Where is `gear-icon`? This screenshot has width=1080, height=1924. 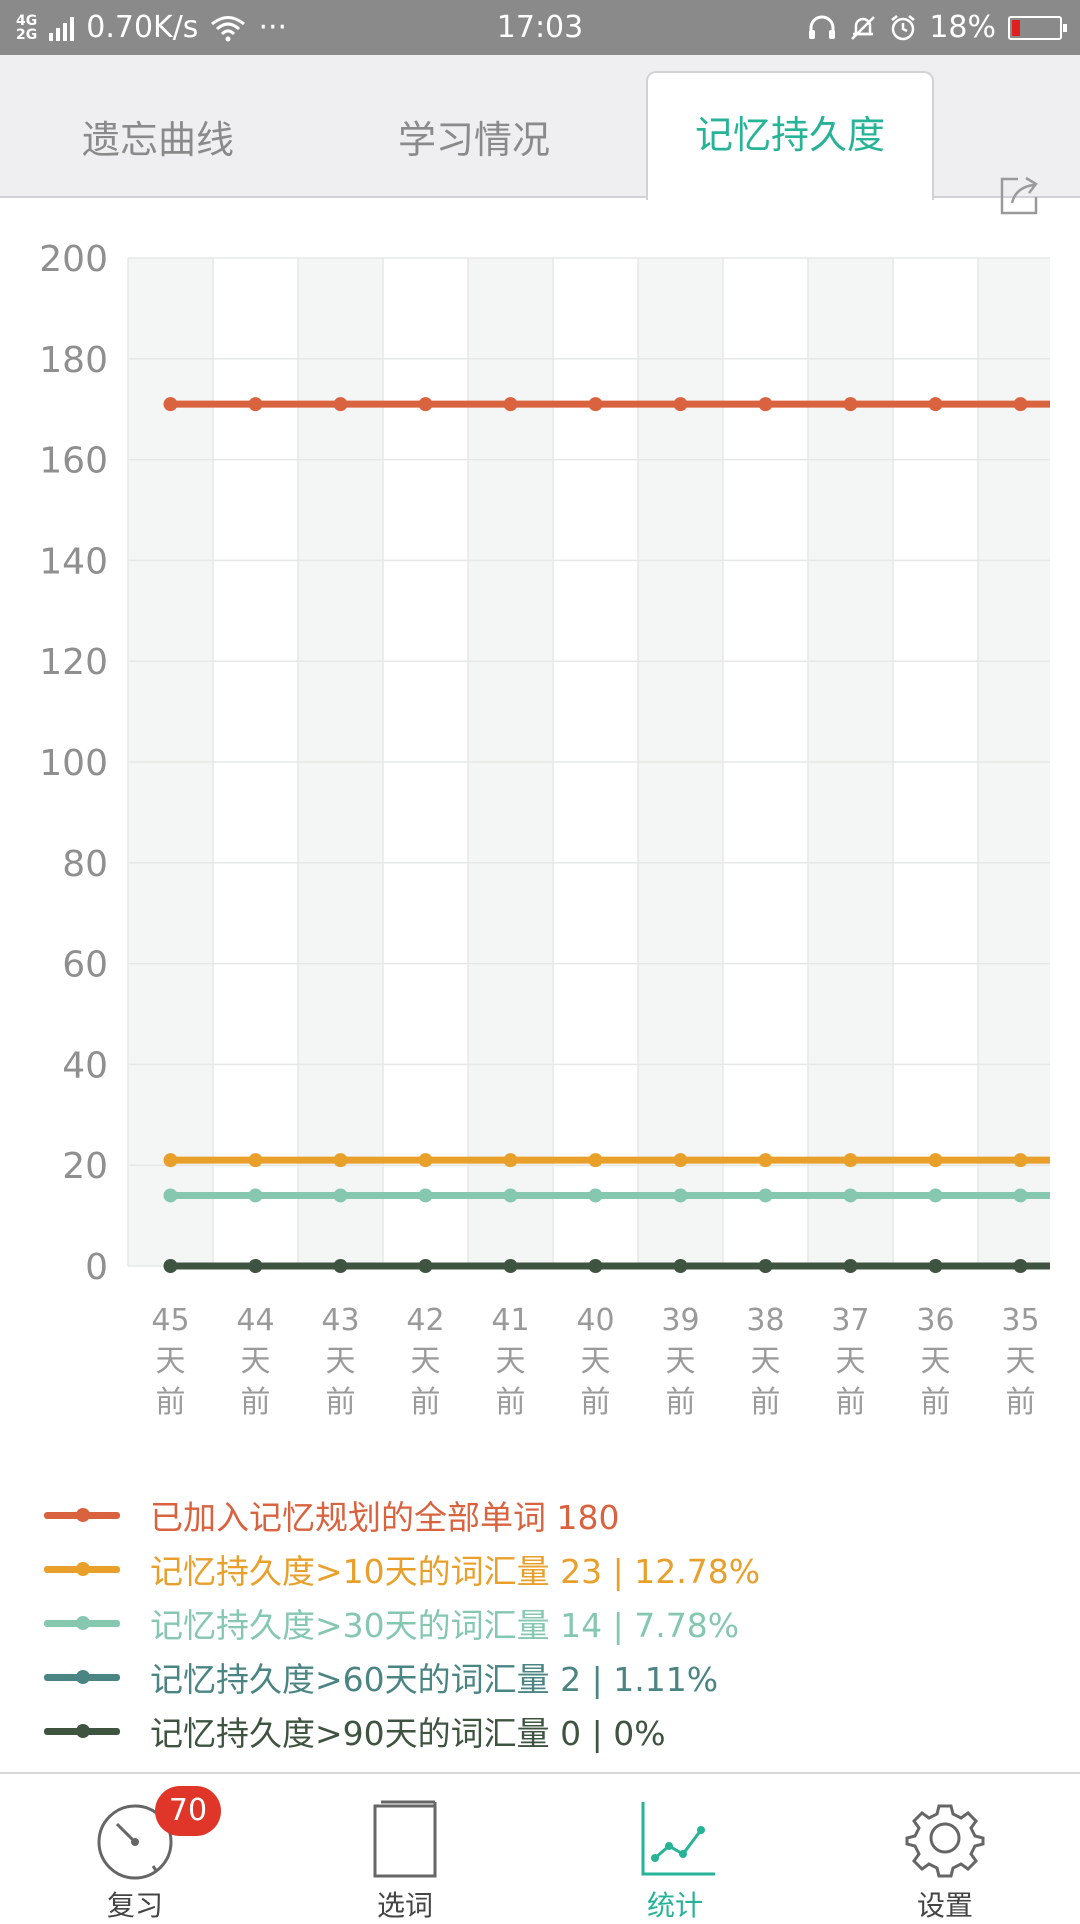
gear-icon is located at coordinates (945, 1841).